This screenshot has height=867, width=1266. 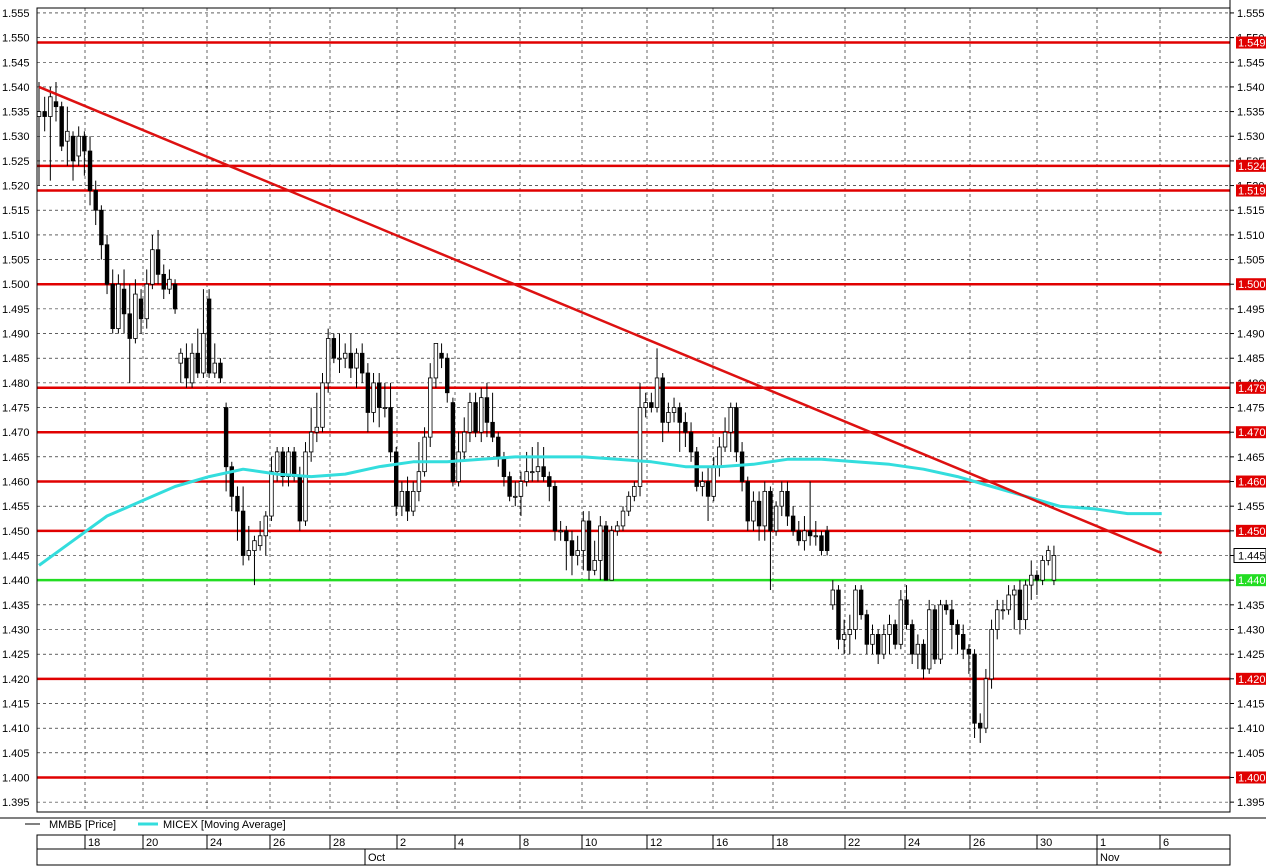 I want to click on y-tick-label-left: 1.480, so click(x=16, y=384).